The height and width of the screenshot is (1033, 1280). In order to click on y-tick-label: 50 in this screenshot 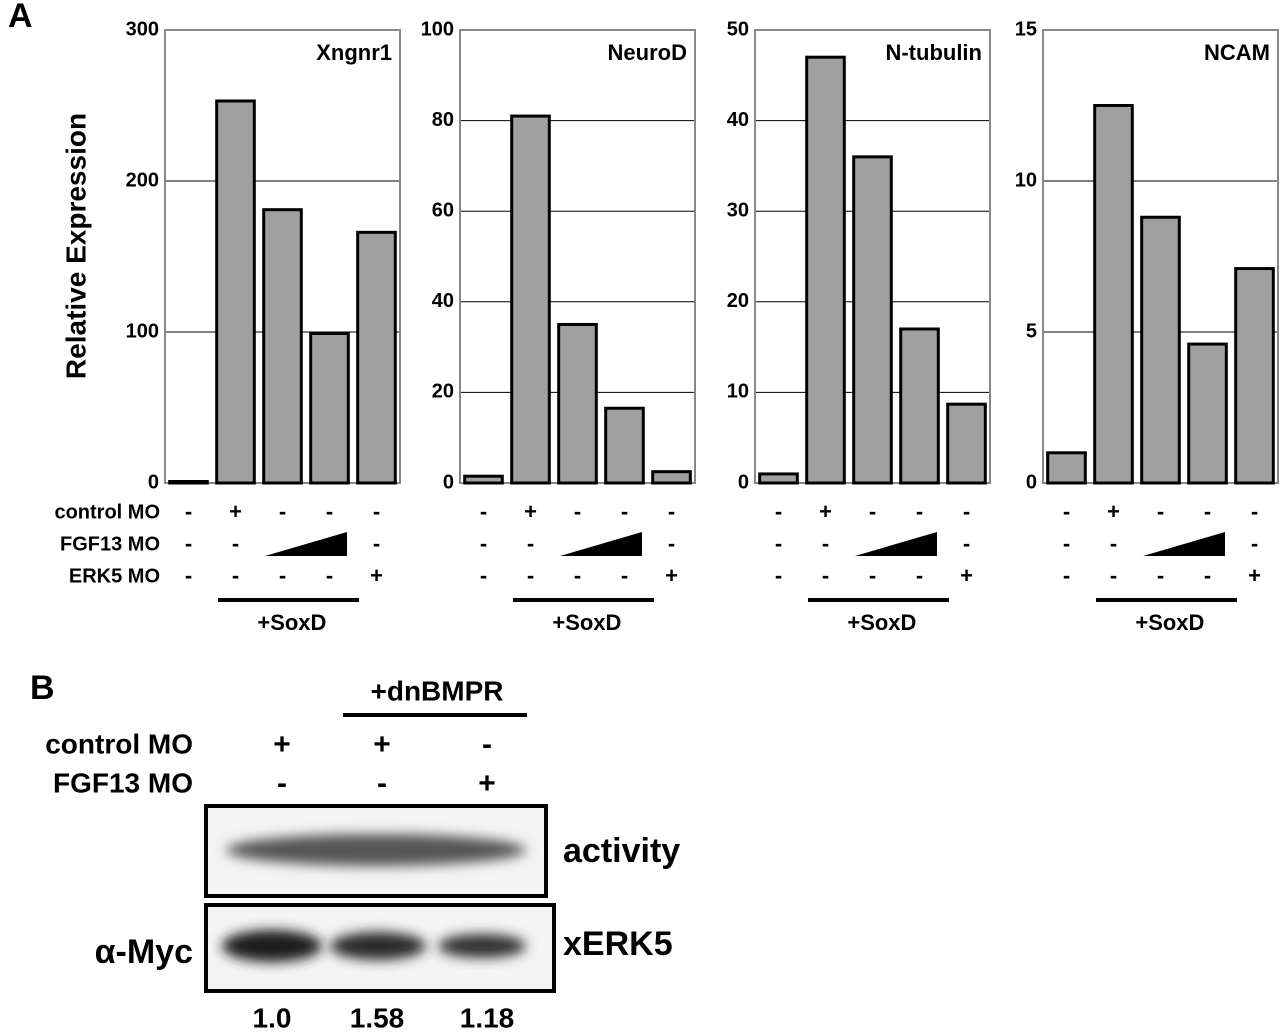, I will do `click(738, 29)`.